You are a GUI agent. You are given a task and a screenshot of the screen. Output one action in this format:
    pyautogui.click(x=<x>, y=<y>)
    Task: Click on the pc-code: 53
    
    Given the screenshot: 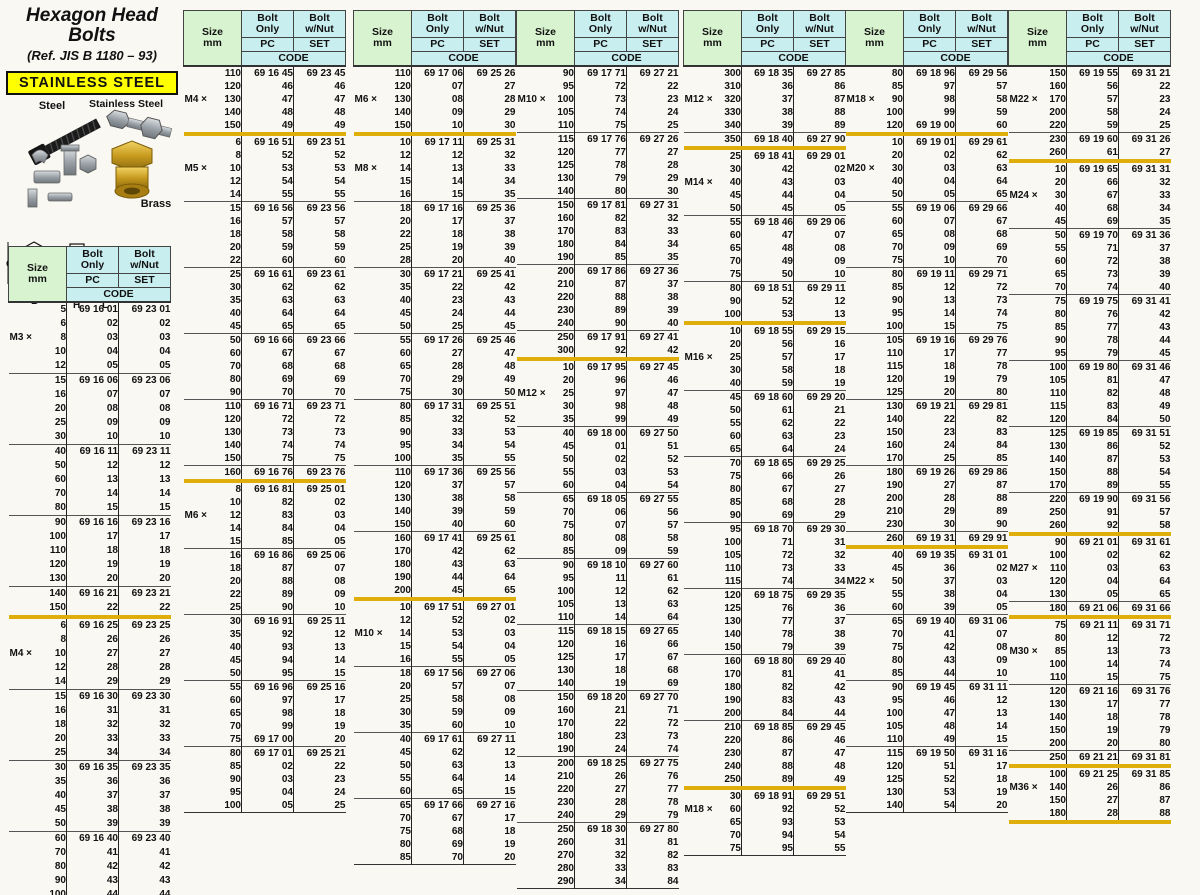 What is the action you would take?
    pyautogui.click(x=267, y=168)
    